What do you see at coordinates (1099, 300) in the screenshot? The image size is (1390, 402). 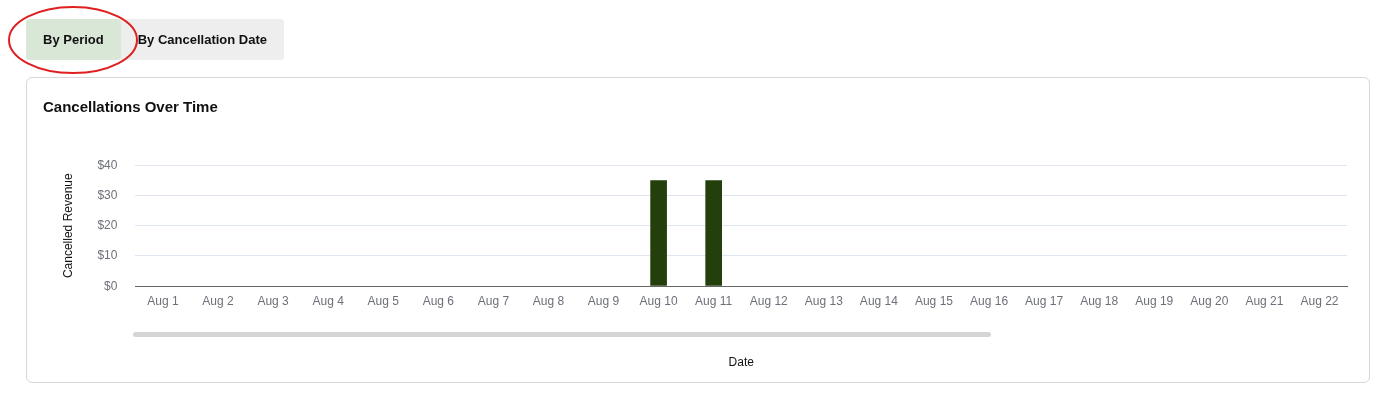 I see `x-tick-label: Aug 18` at bounding box center [1099, 300].